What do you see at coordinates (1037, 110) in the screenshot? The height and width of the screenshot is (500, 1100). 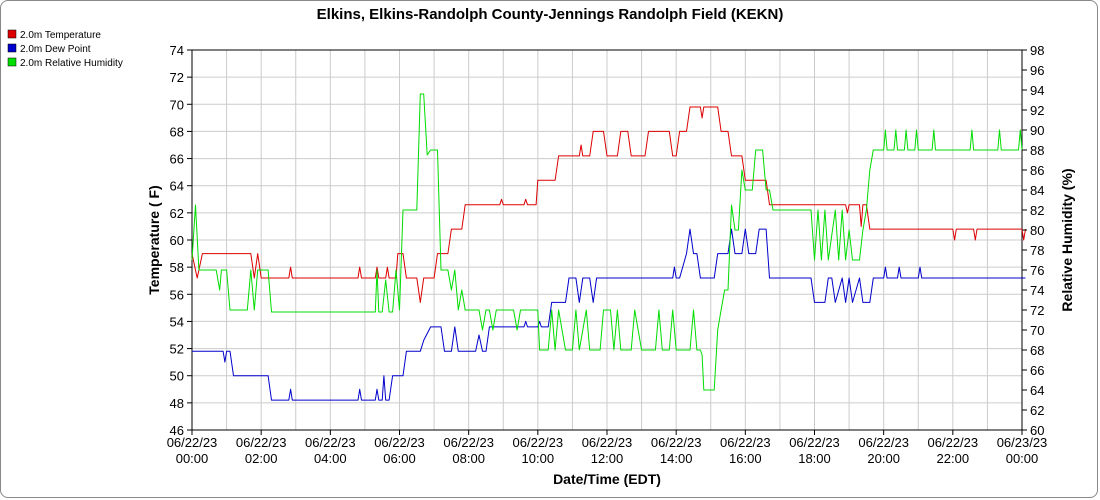 I see `right-tick-label: 92` at bounding box center [1037, 110].